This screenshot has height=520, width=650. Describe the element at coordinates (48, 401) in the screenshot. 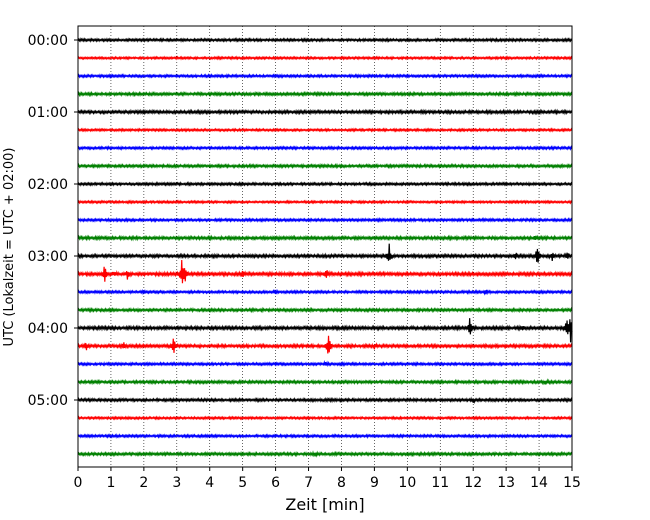

I see `y-tick-label: 05:00` at that location.